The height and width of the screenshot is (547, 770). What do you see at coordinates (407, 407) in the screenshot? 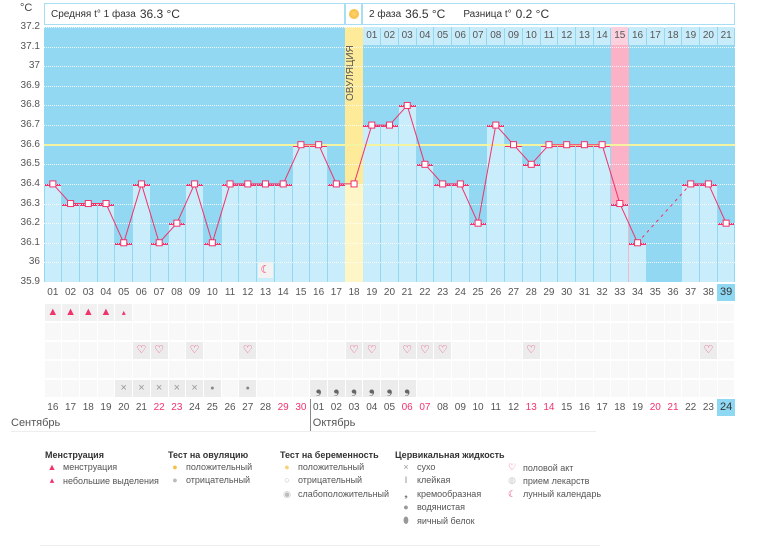
I see `calendar-date: 06` at bounding box center [407, 407].